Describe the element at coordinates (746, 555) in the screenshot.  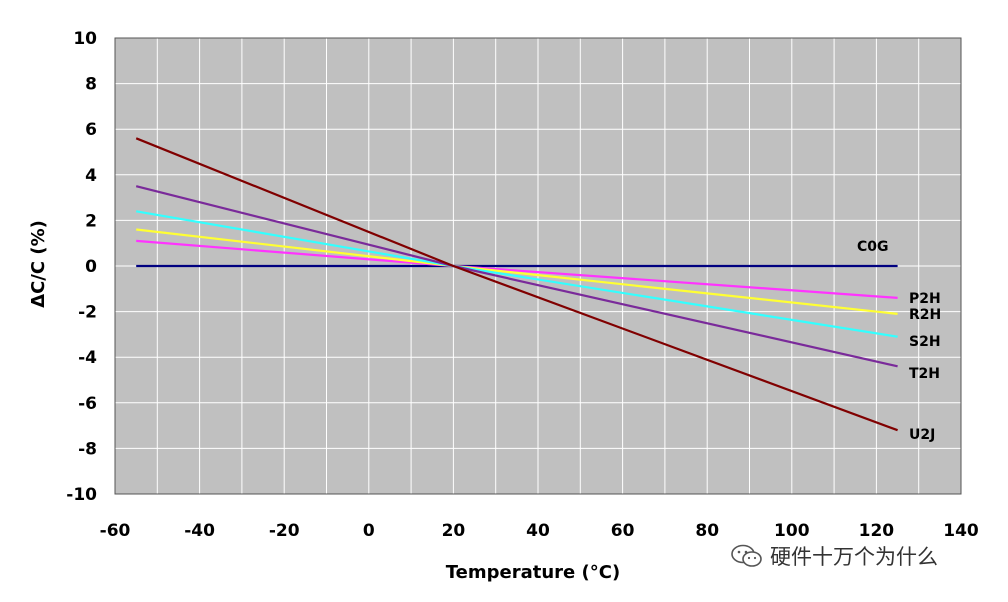
I see `wechat-icon` at that location.